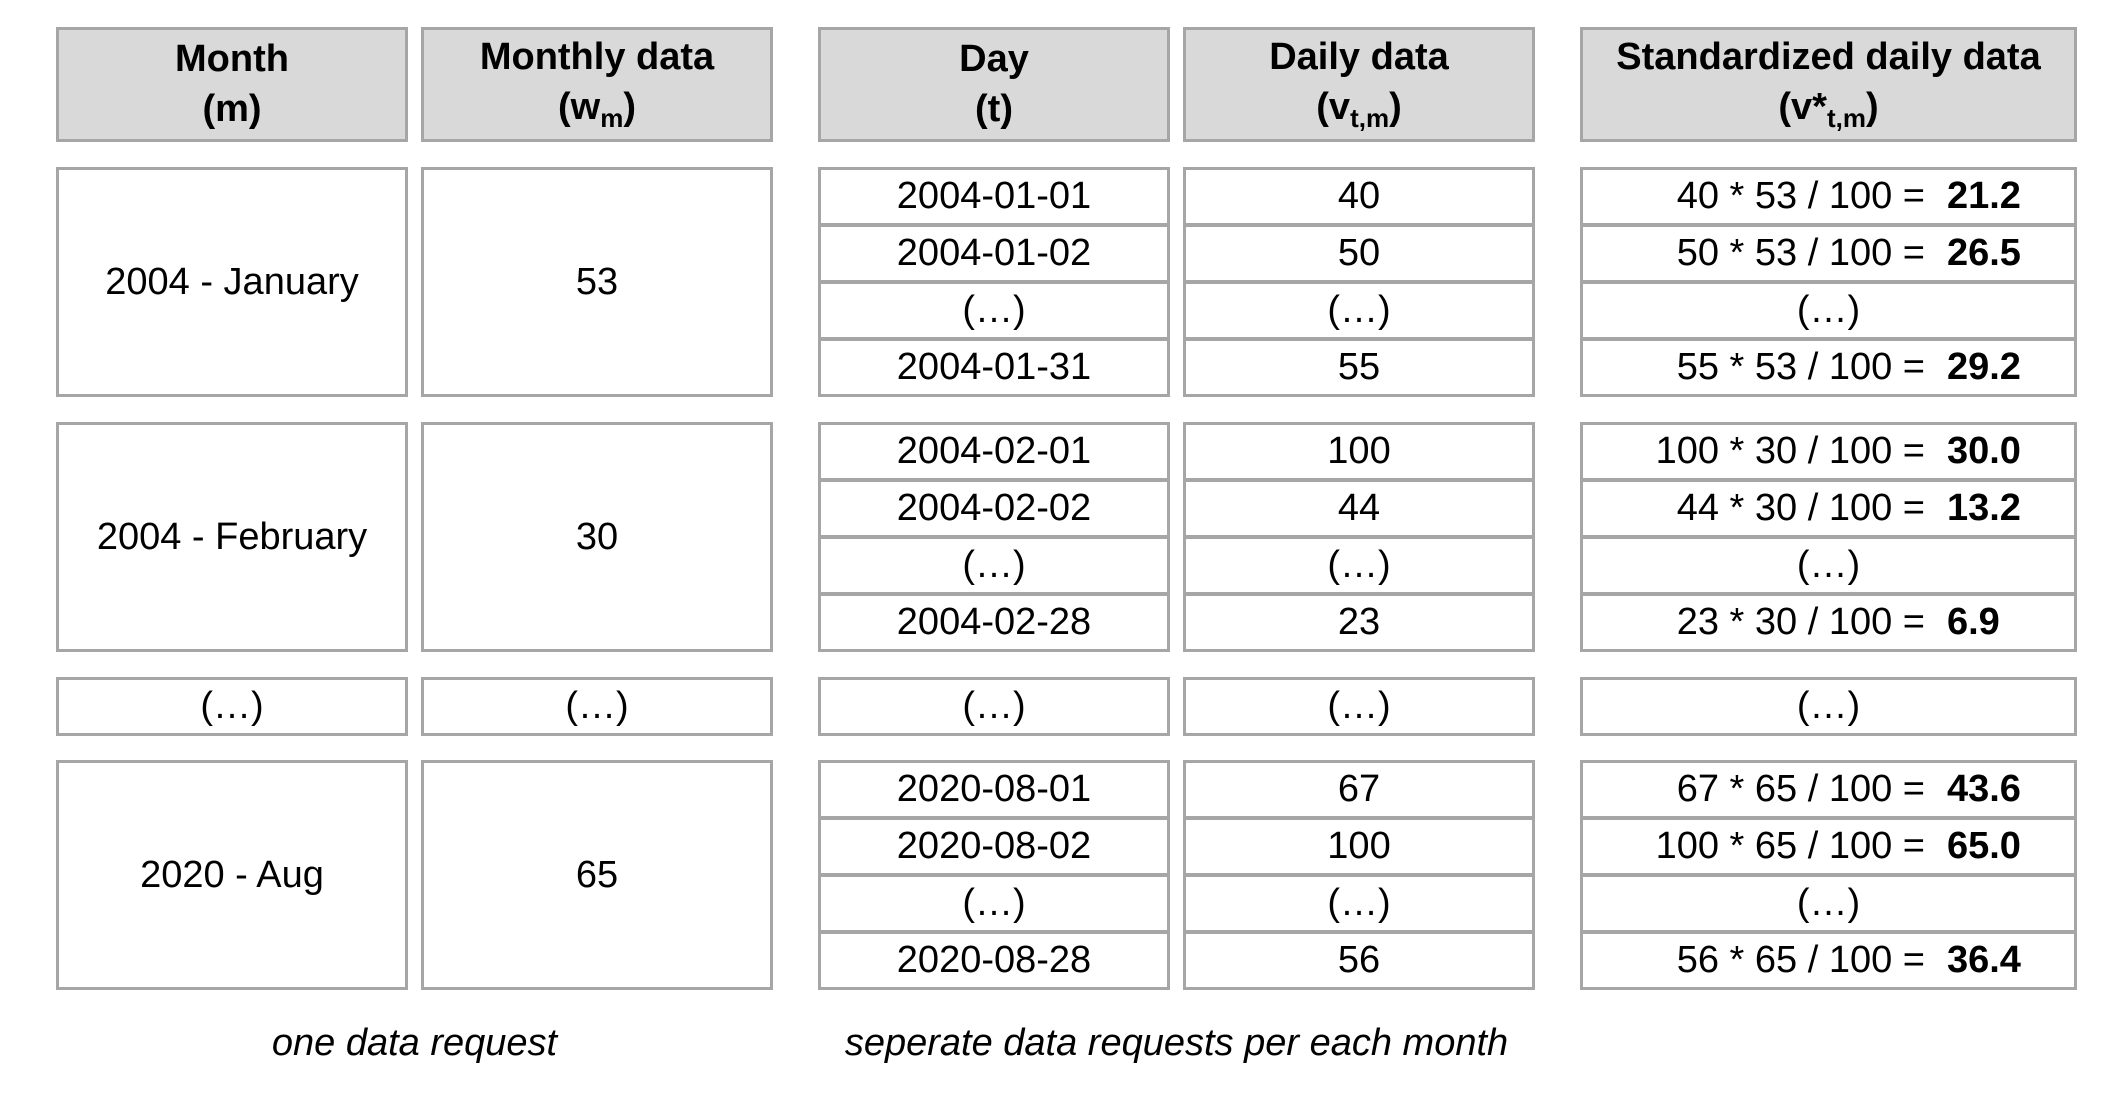 This screenshot has width=2125, height=1108. What do you see at coordinates (1359, 622) in the screenshot?
I see `daily-data-cell: 23` at bounding box center [1359, 622].